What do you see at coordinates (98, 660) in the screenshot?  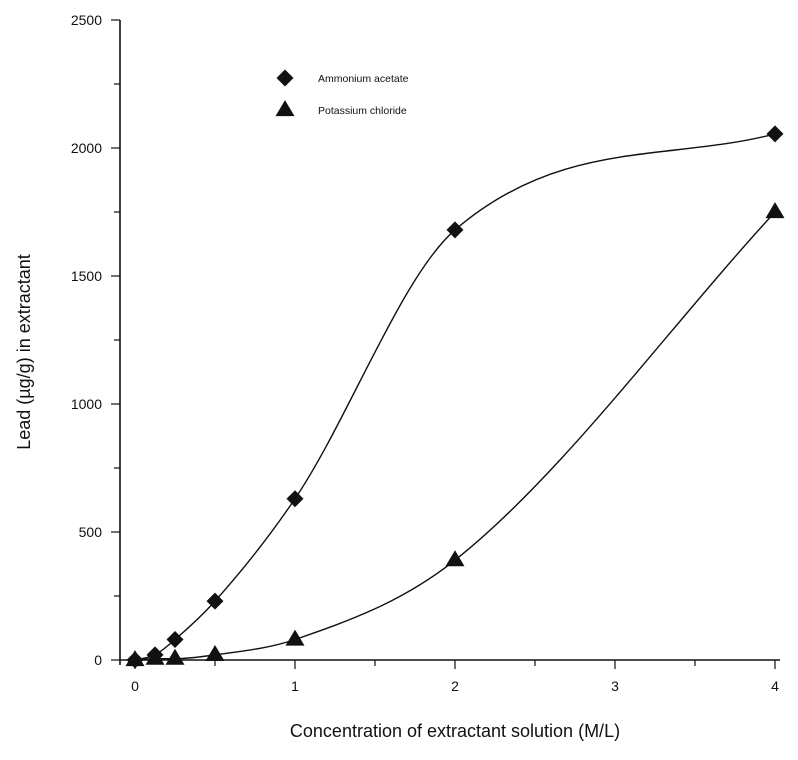 I see `y-tick-label: 0` at bounding box center [98, 660].